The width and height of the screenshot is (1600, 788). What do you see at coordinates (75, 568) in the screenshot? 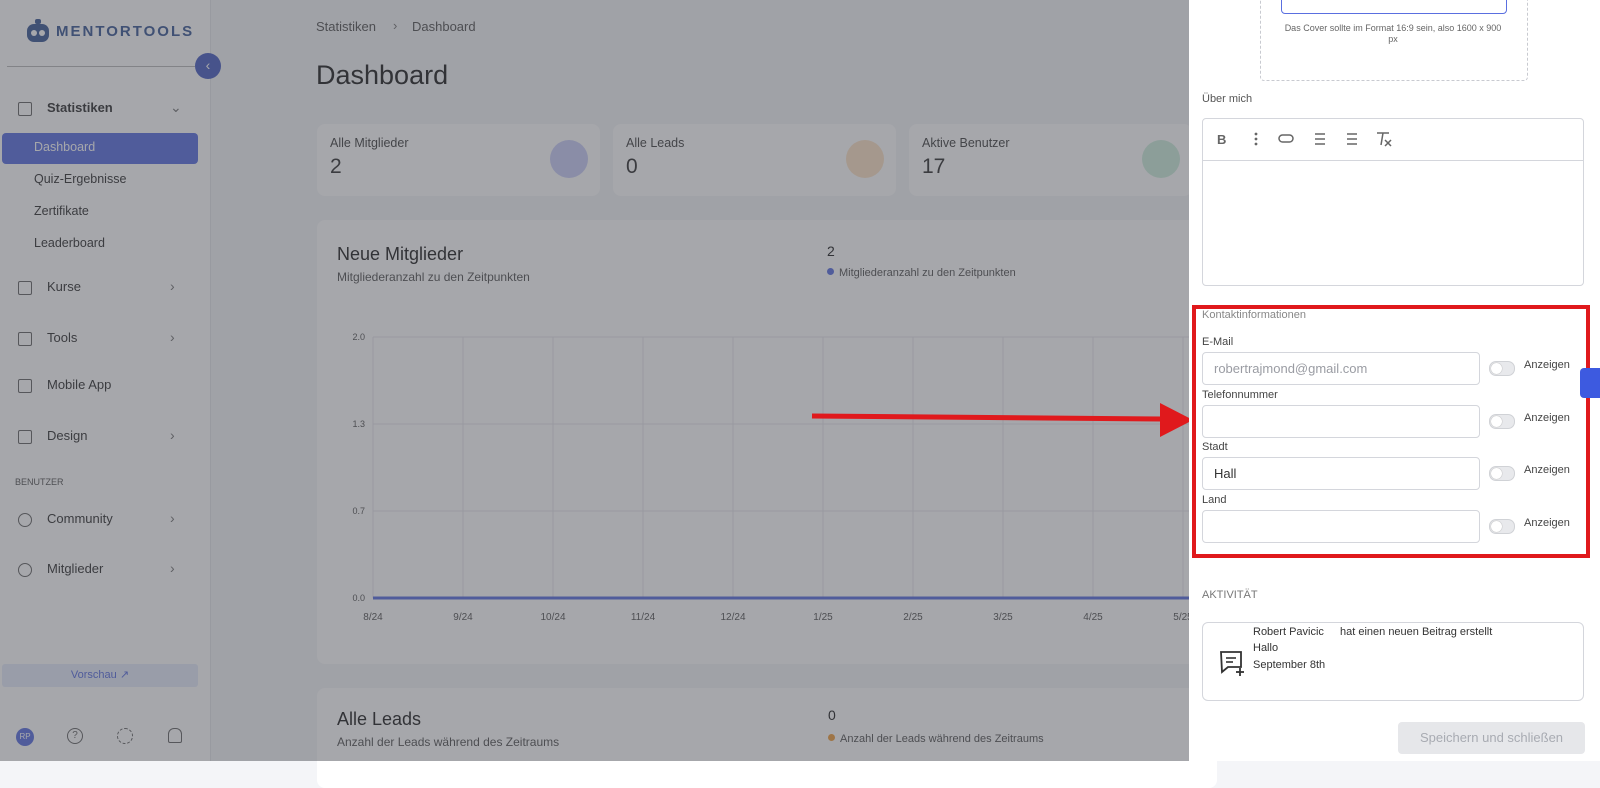
I see `nav-item: Mitglieder` at bounding box center [75, 568].